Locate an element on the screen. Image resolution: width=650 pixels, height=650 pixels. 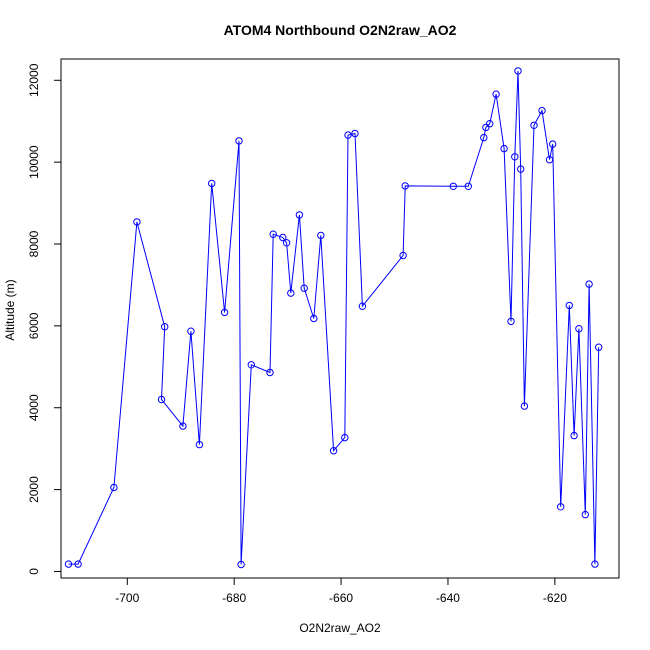
y-tick-label: 4000 is located at coordinates (34, 407).